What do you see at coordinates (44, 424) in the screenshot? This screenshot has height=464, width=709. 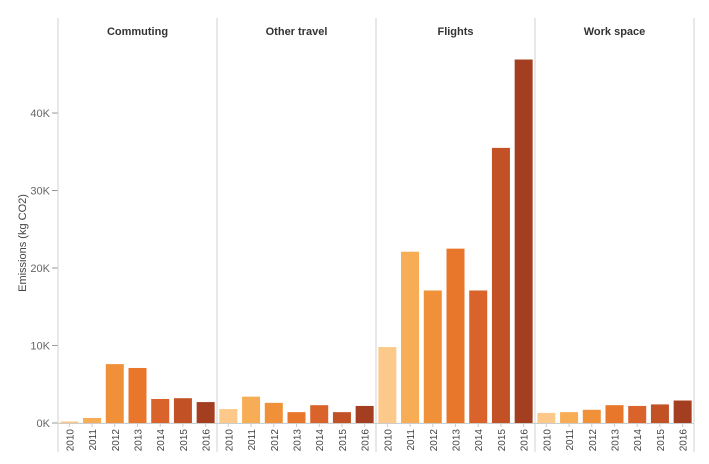 I see `y-tick-label: 0K` at bounding box center [44, 424].